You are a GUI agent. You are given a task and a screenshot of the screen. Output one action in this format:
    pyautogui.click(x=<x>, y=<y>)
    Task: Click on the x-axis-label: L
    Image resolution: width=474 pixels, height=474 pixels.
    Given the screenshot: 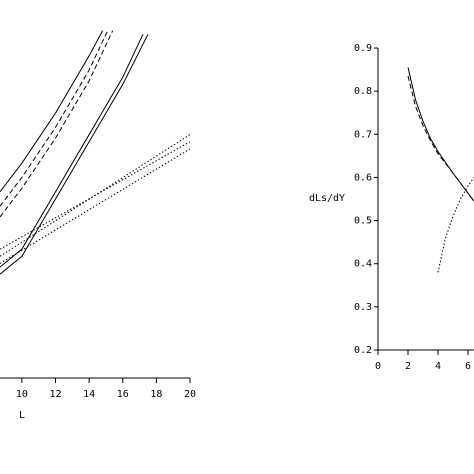 What is the action you would take?
    pyautogui.click(x=22, y=415)
    